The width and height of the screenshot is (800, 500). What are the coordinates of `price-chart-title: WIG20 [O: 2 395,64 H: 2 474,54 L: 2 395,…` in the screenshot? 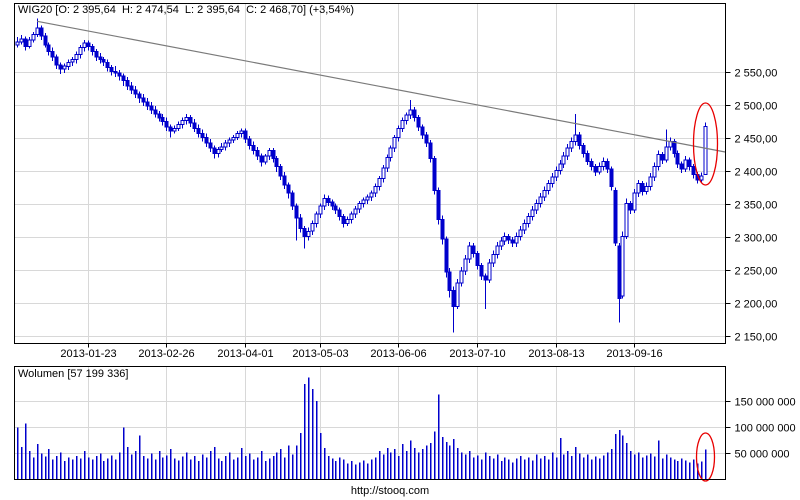 It's located at (186, 10).